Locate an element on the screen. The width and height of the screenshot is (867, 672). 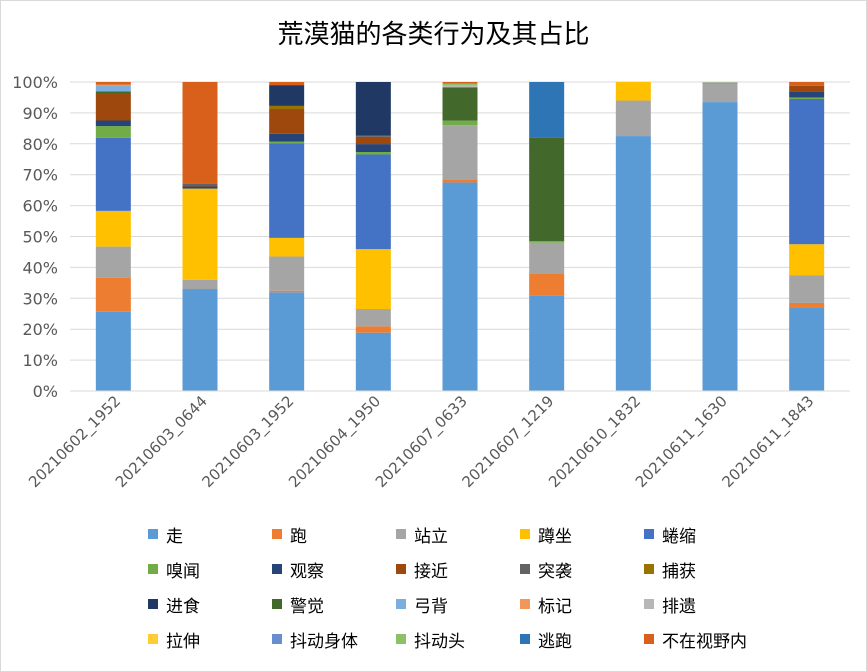
legend-item: 跑 is located at coordinates (334, 534).